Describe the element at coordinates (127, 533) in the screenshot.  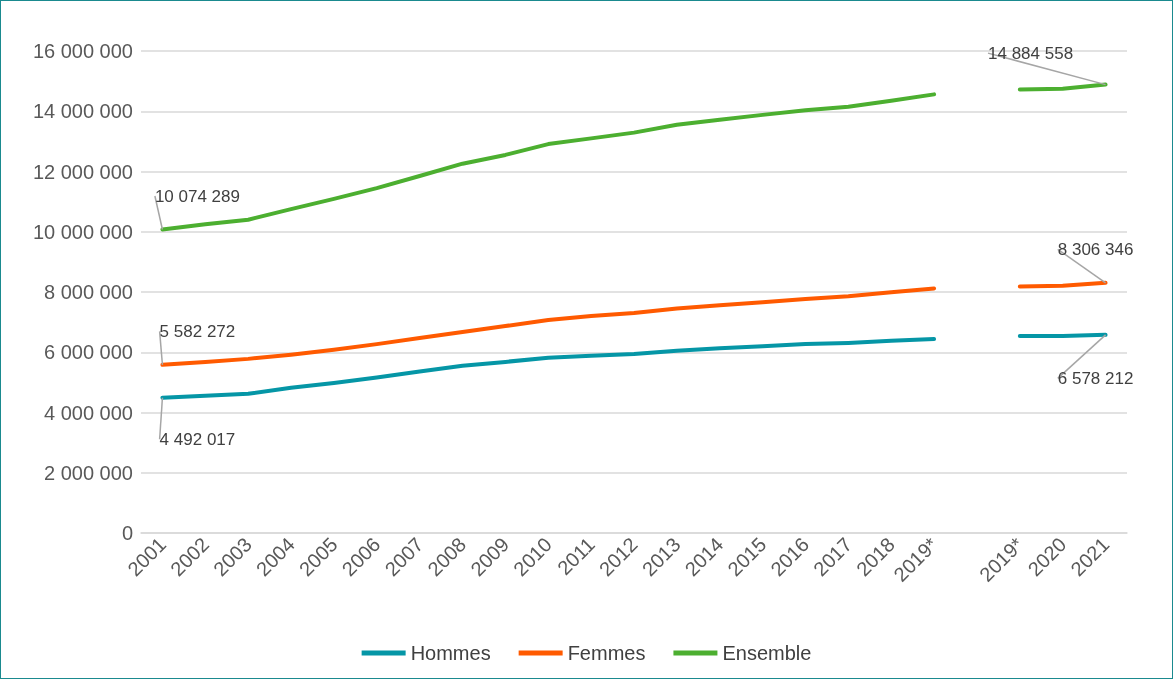
I see `y-tick-label: 0` at that location.